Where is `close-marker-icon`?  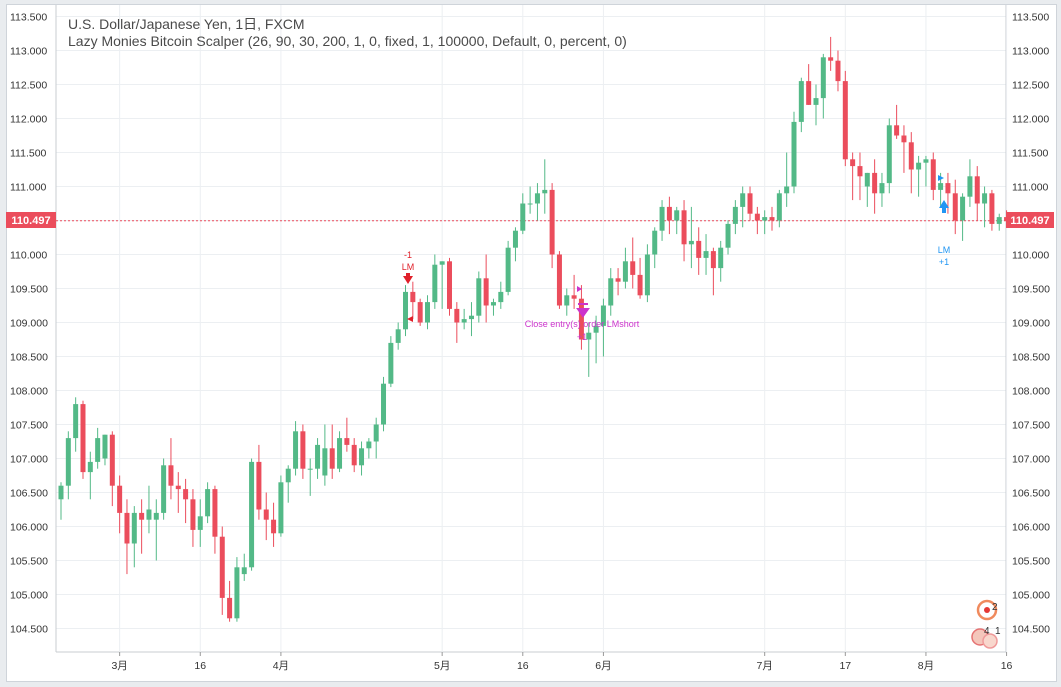
close-marker-icon is located at coordinates (579, 289).